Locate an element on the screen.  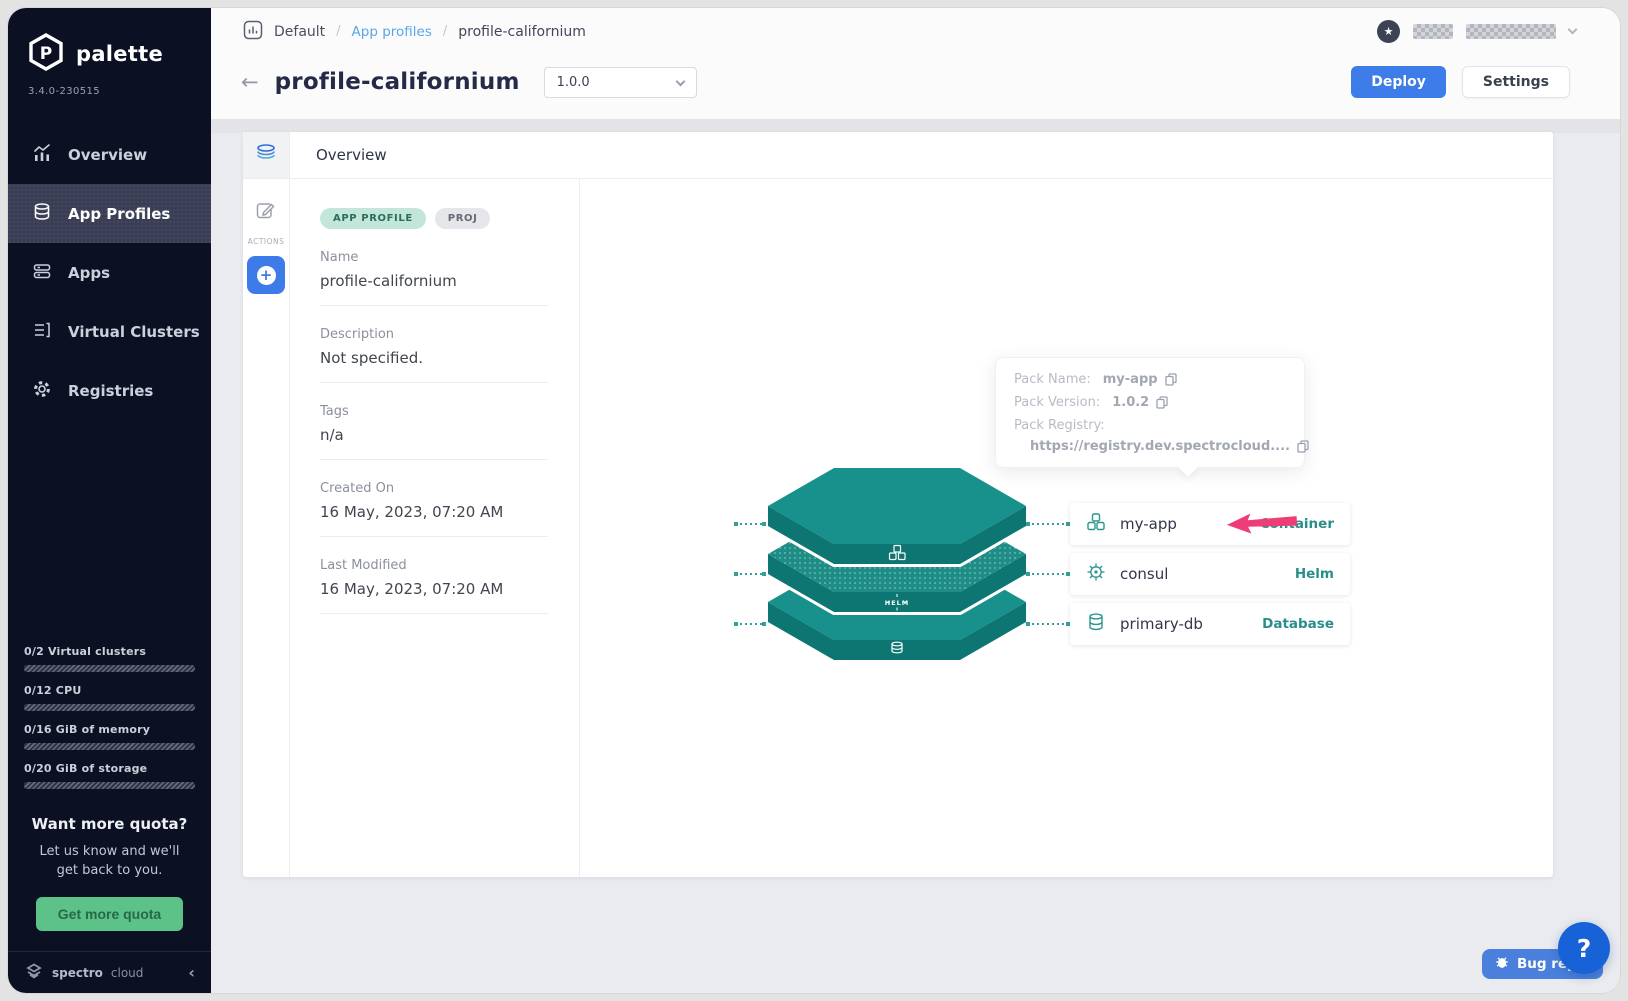
redacted-user-block is located at coordinates (1433, 31).